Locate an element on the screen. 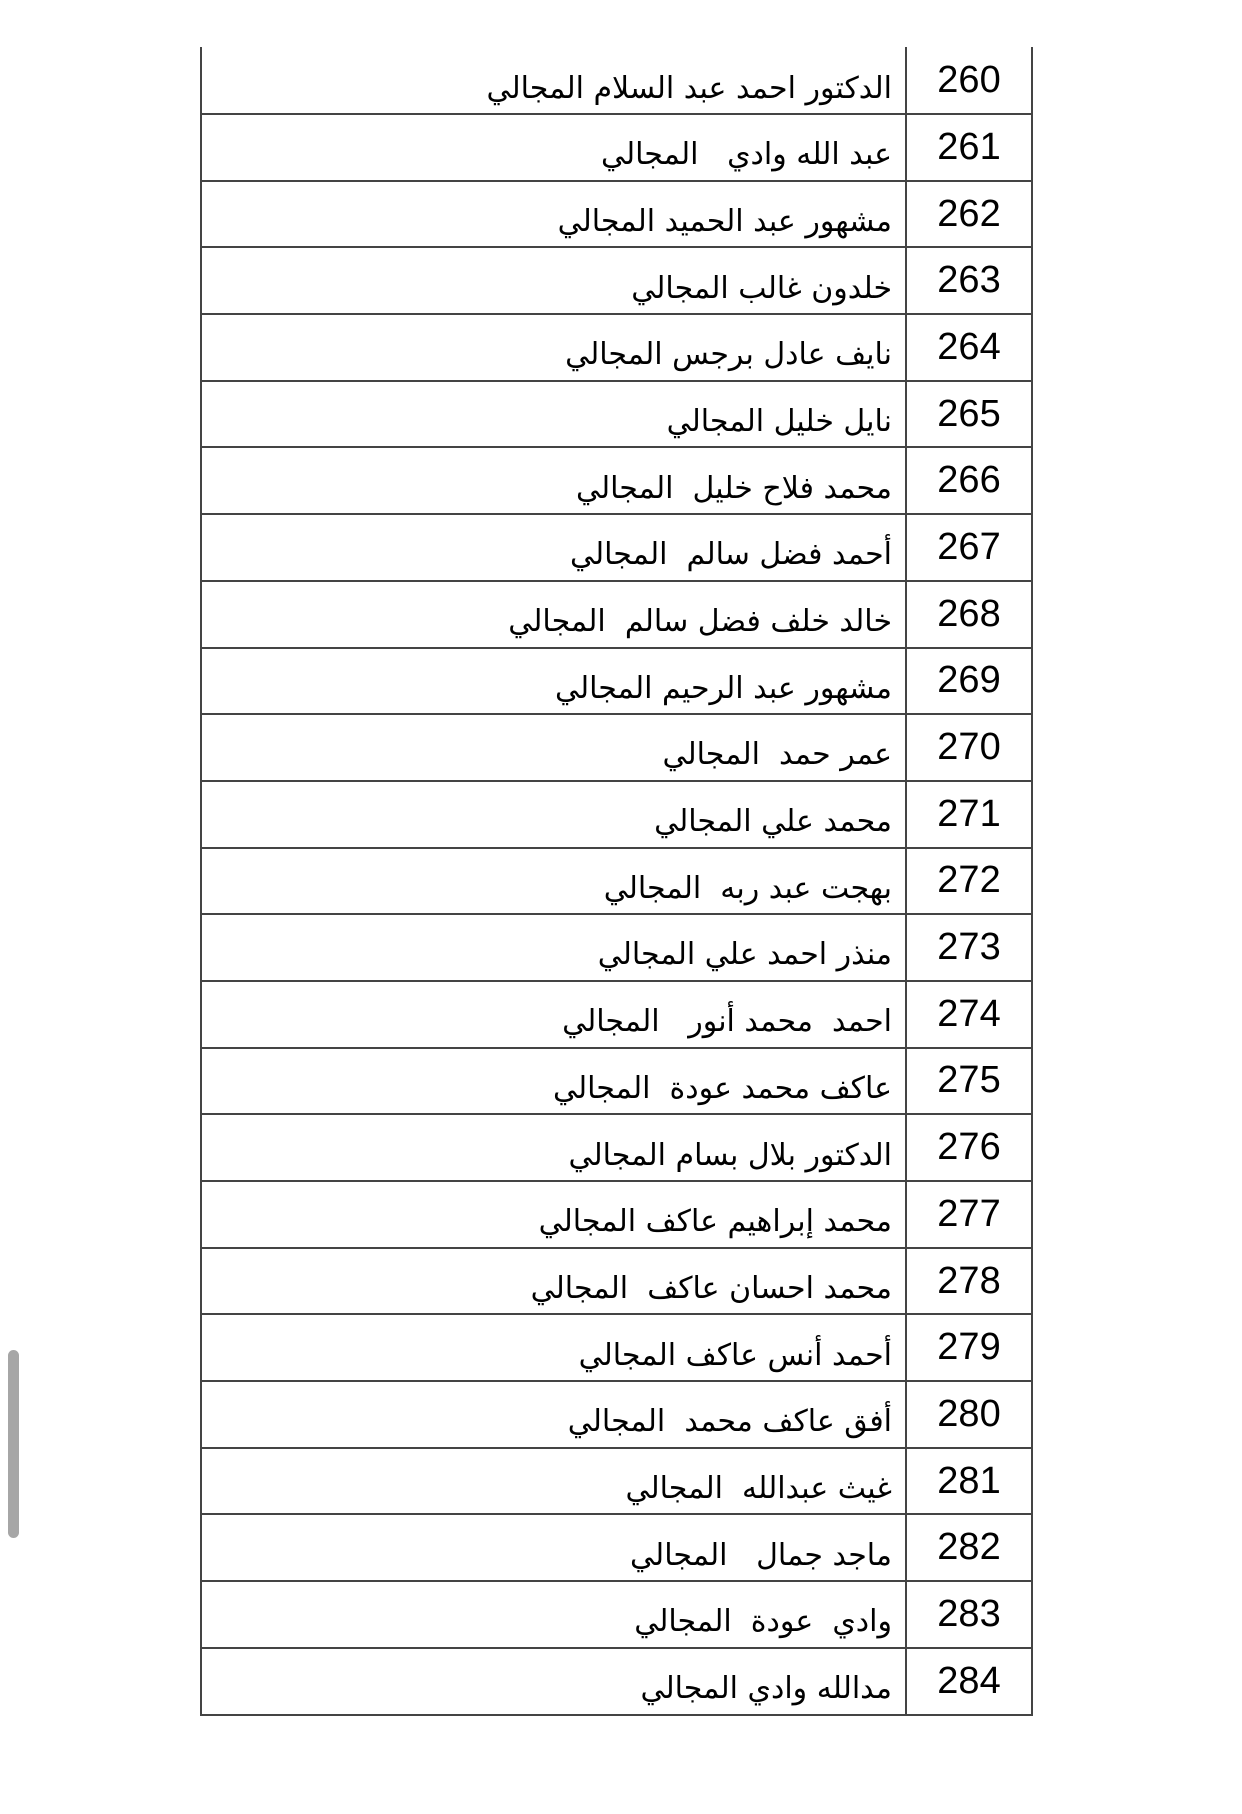 Image resolution: width=1242 pixels, height=1814 pixels. table-row: منذر احمد علي المجالي 273 is located at coordinates (616, 946).